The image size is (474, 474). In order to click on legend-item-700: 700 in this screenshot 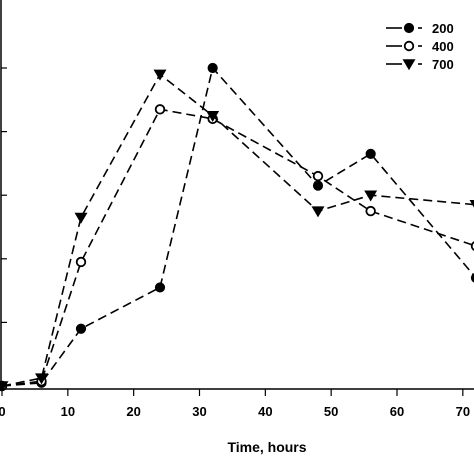, I will do `click(420, 64)`.